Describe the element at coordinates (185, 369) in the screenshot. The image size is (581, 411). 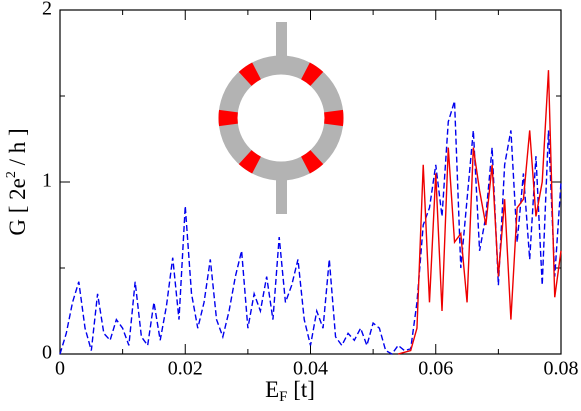
I see `x-tick-label: 0.02` at that location.